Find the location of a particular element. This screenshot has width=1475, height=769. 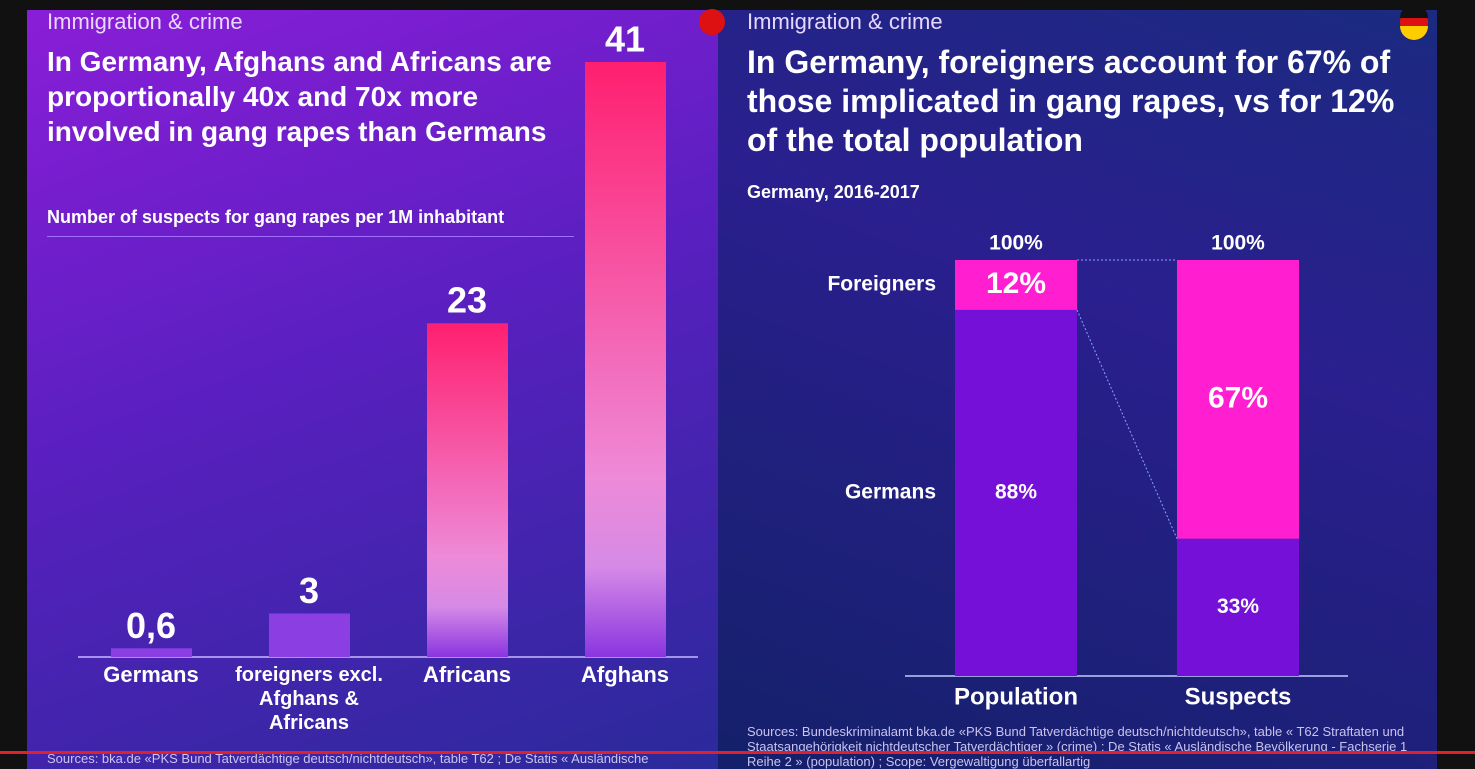

subtitle: Germany, 2016-2017 is located at coordinates (833, 192).